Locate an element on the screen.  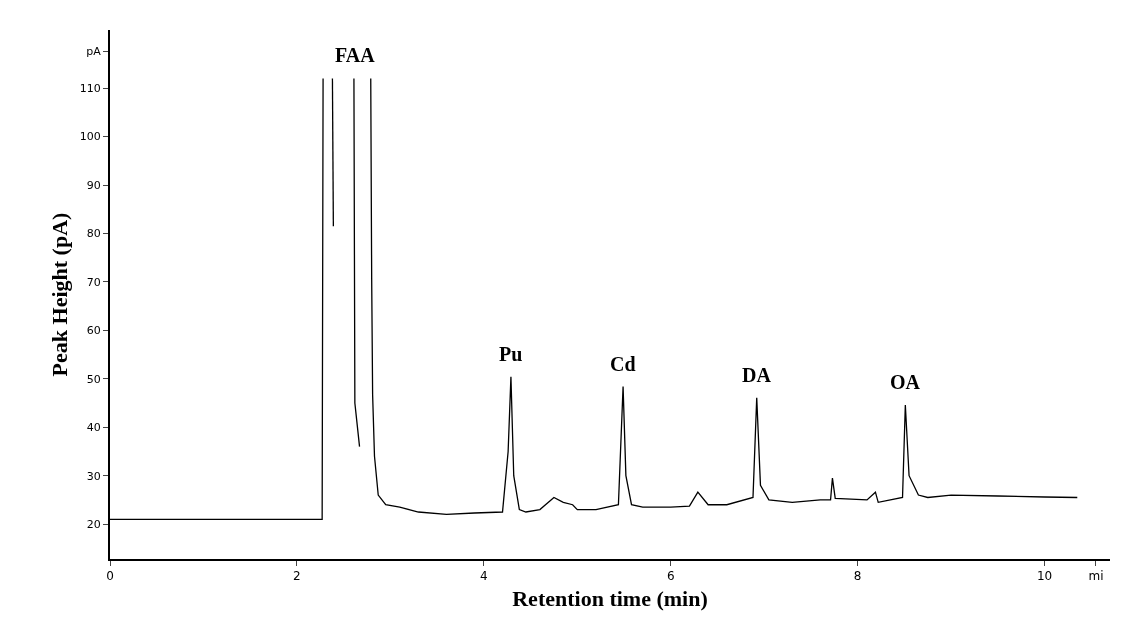
y-tick-label: 20 is located at coordinates (93, 524).